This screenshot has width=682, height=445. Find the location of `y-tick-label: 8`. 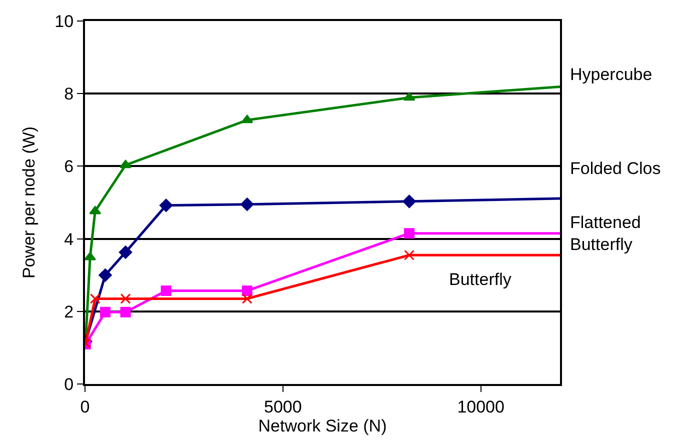

y-tick-label: 8 is located at coordinates (69, 94).